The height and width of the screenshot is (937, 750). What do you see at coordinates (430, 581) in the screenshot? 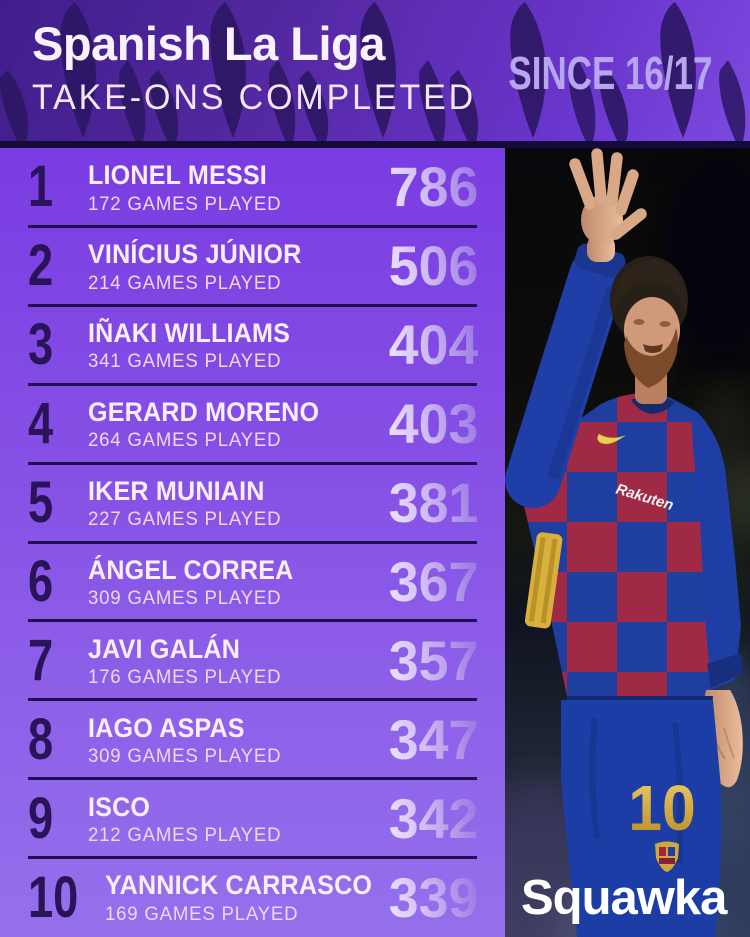
I see `take-ons-value: 367` at bounding box center [430, 581].